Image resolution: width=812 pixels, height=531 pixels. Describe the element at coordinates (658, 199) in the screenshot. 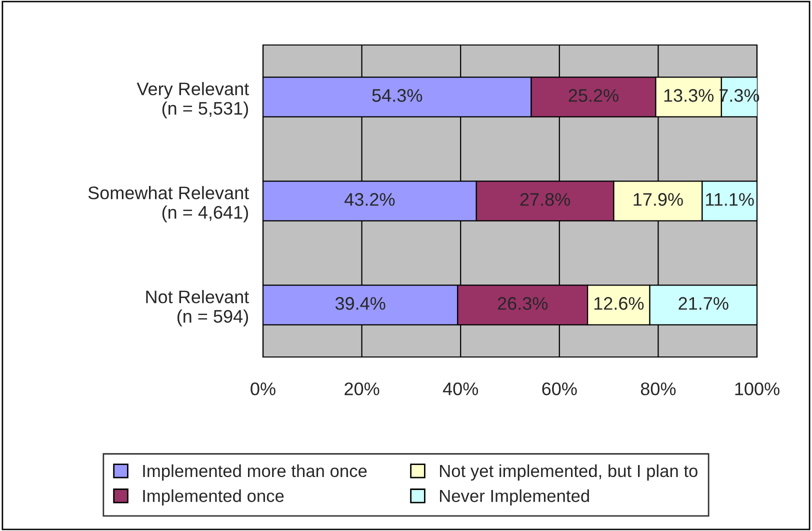

I see `data-label: 17.9%` at that location.